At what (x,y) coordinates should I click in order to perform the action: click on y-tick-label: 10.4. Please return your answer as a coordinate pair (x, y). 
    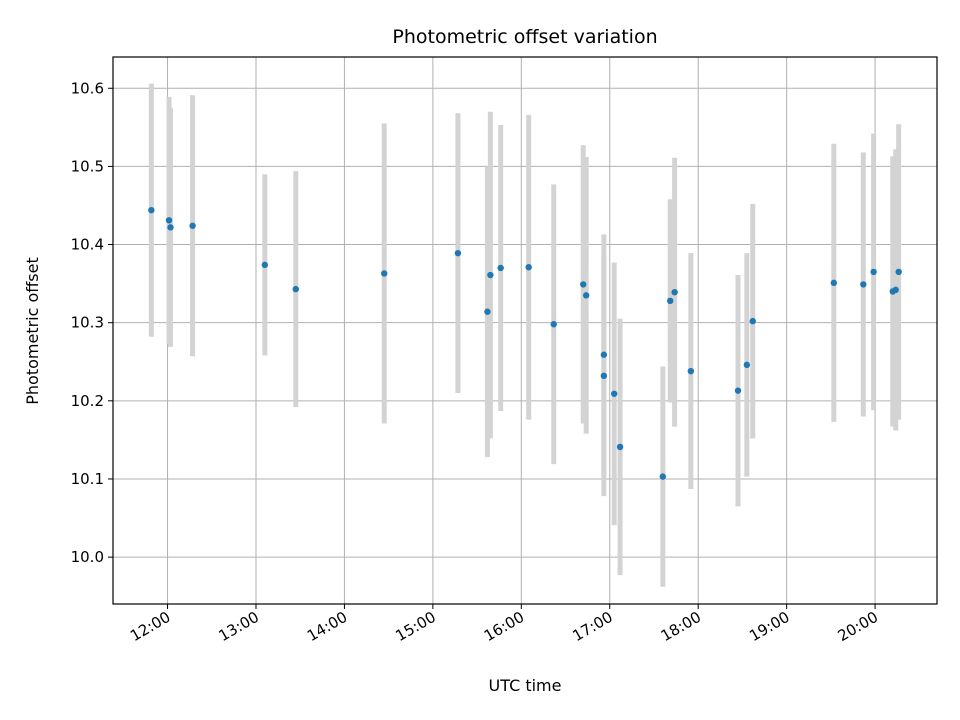
    Looking at the image, I should click on (87, 245).